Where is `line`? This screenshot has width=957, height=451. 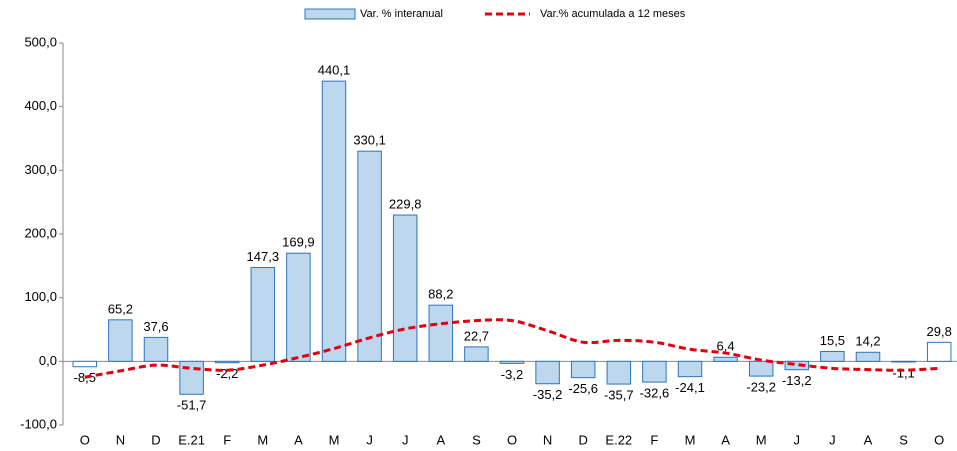
line is located at coordinates (512, 348).